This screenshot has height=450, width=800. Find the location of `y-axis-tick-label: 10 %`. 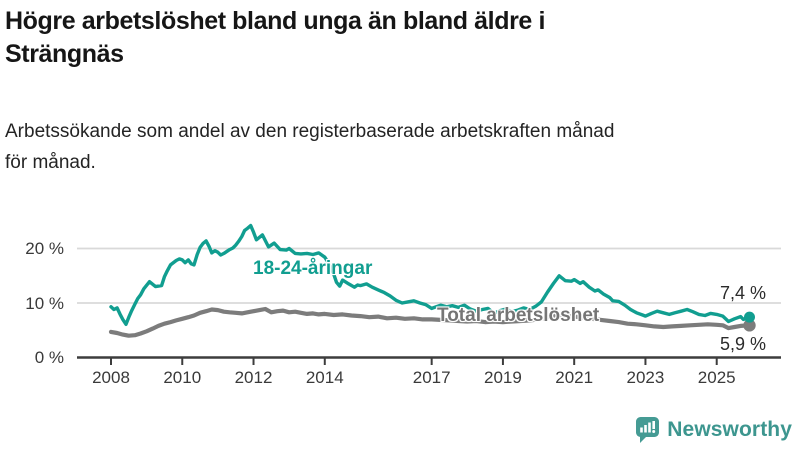

y-axis-tick-label: 10 % is located at coordinates (44, 303).